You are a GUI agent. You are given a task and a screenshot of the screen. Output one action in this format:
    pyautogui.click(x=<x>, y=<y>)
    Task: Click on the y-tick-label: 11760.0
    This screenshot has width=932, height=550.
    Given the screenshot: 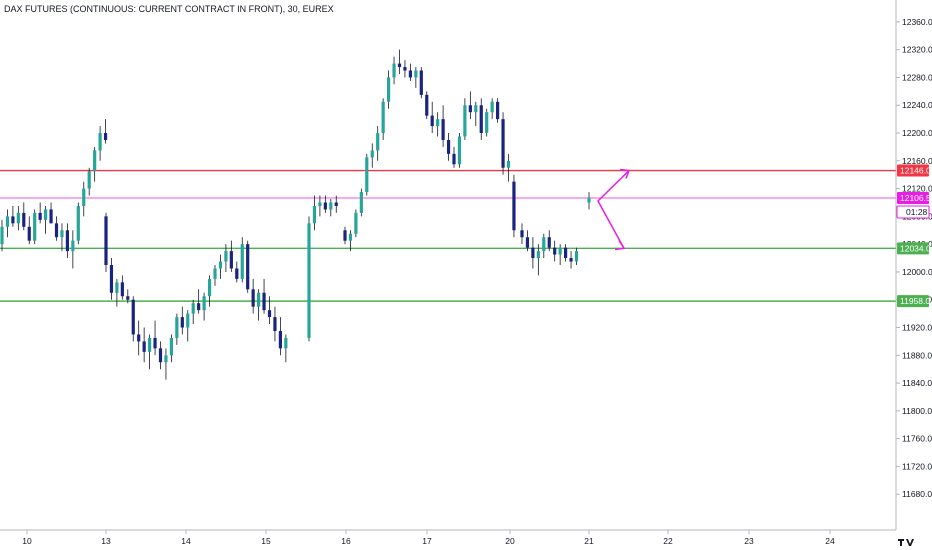 What is the action you would take?
    pyautogui.click(x=917, y=439)
    